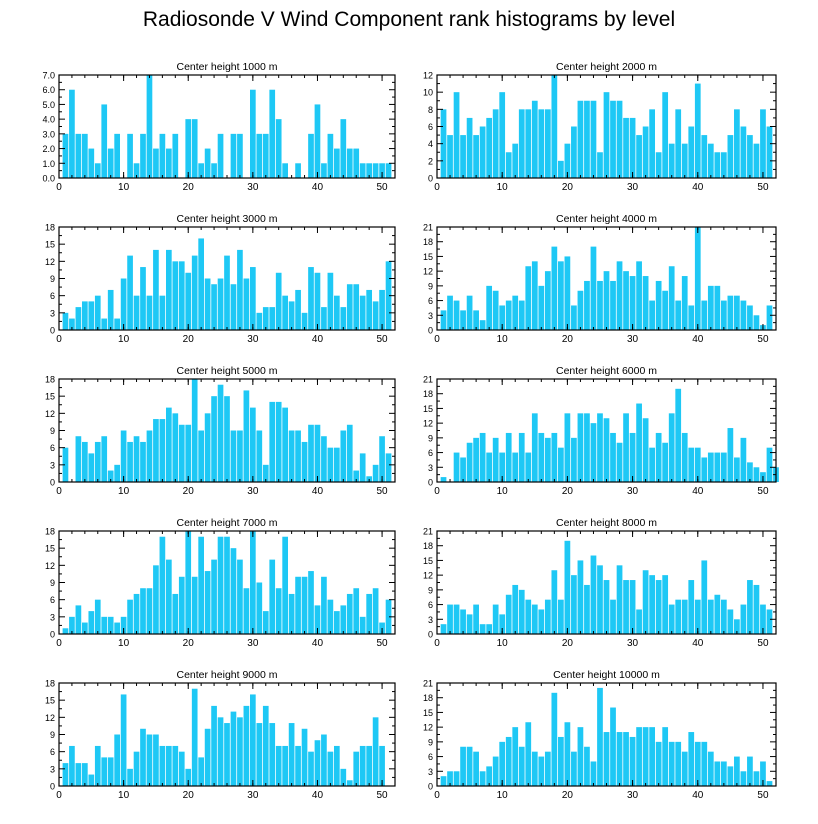 This screenshot has height=824, width=818. What do you see at coordinates (48, 90) in the screenshot?
I see `y-tick-label: 6.0` at bounding box center [48, 90].